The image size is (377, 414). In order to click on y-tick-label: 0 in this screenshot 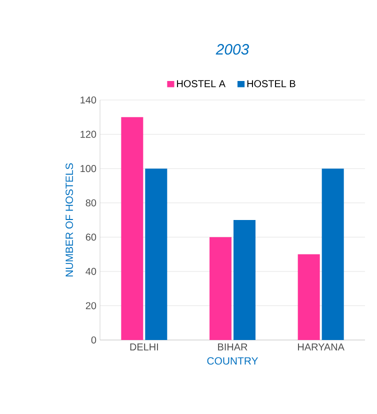, I will do `click(93, 340)`.